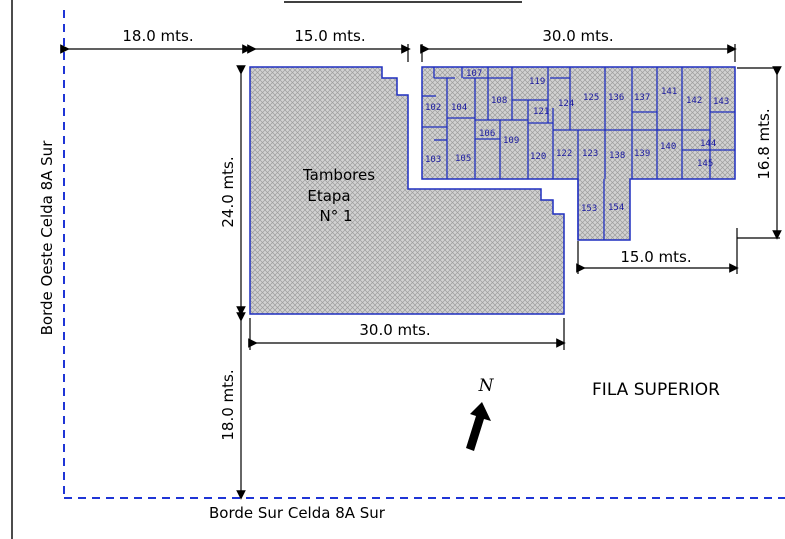 The height and width of the screenshot is (539, 785). What do you see at coordinates (338, 175) in the screenshot?
I see `stage-label-line1: Tambores` at bounding box center [338, 175].